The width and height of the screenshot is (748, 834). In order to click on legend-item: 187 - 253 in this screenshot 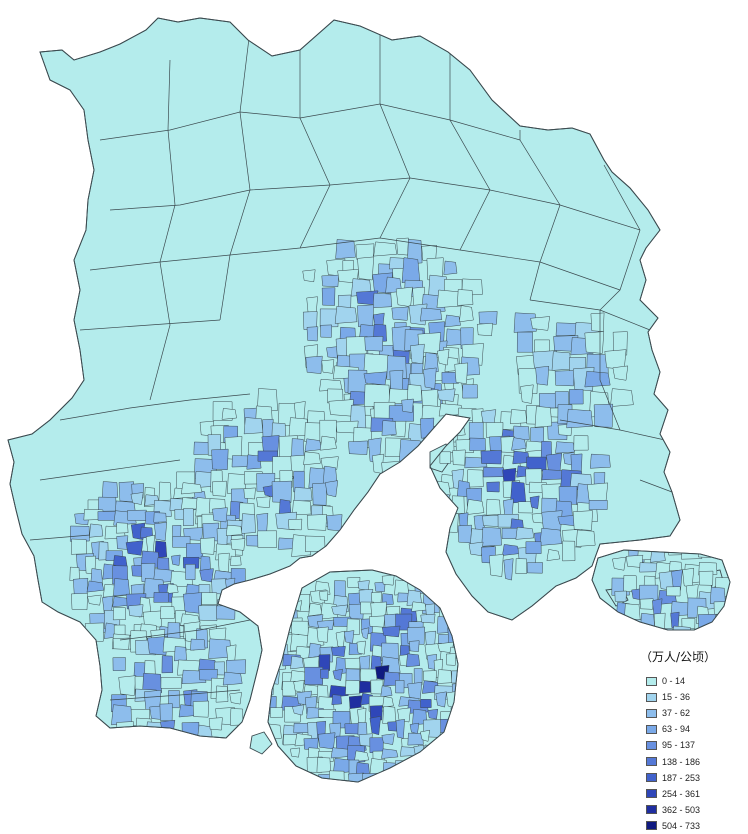, I will do `click(694, 778)`.